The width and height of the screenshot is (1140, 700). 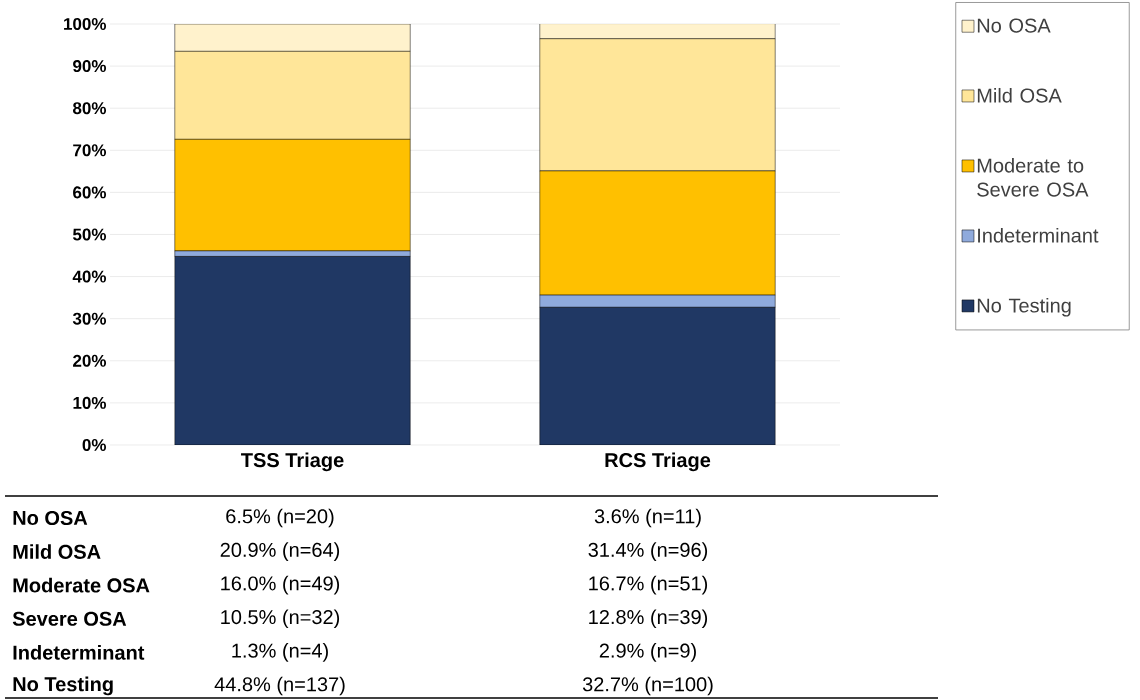 What do you see at coordinates (280, 585) in the screenshot?
I see `text: 16.0% (n=49)` at bounding box center [280, 585].